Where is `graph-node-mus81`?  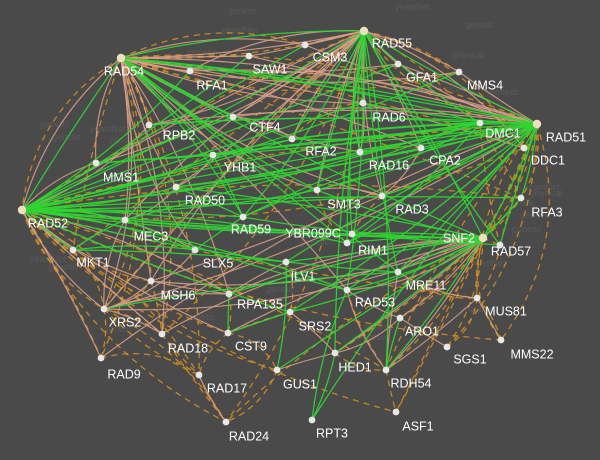 graph-node-mus81 is located at coordinates (477, 298).